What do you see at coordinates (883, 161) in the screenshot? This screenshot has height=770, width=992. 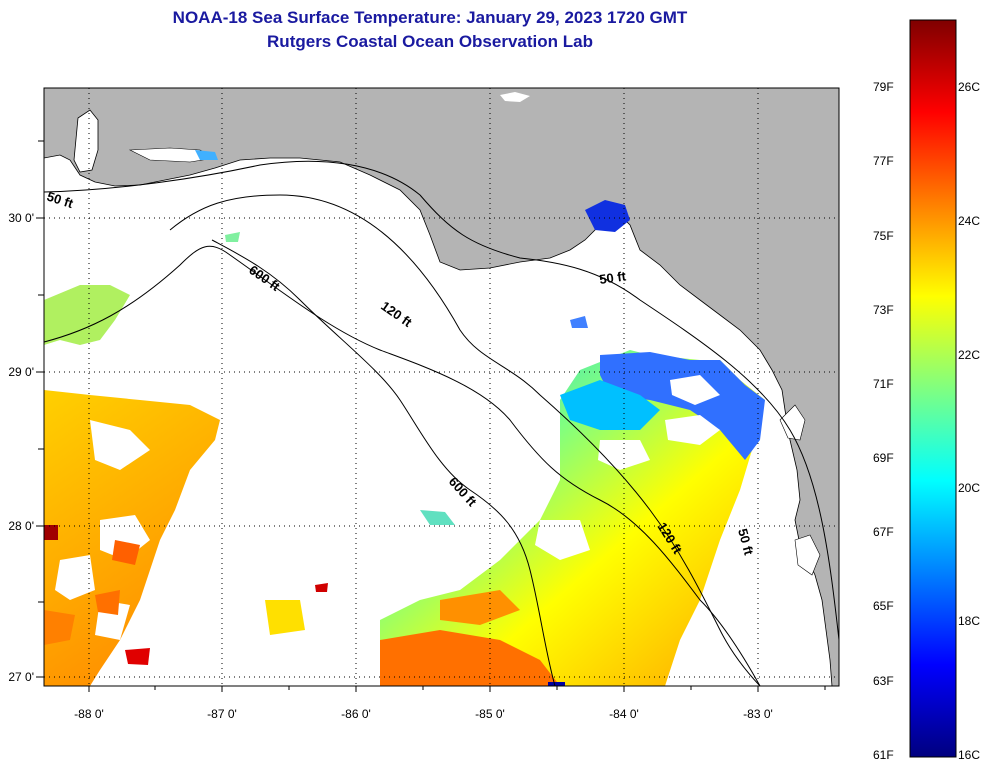 I see `colorbar-f-label: 77F` at bounding box center [883, 161].